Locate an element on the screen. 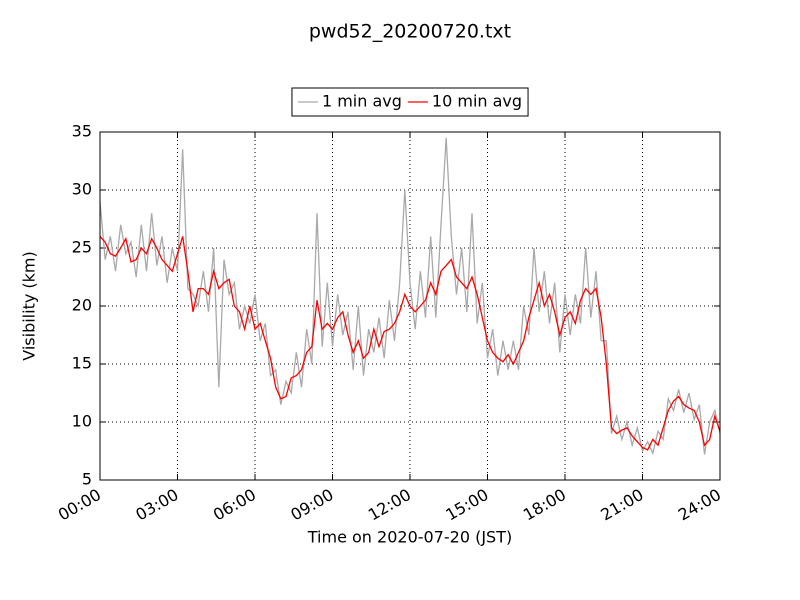  legend-label: 10 min avg is located at coordinates (477, 101).